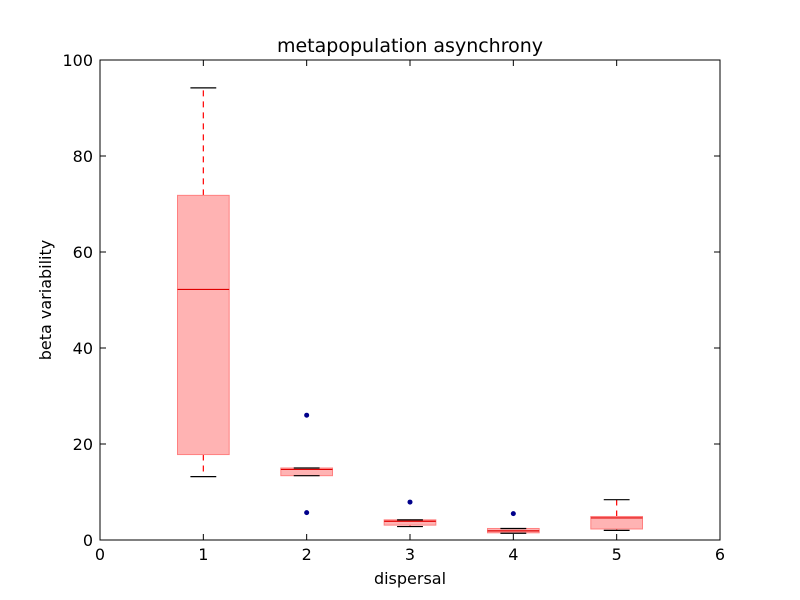 Image resolution: width=800 pixels, height=600 pixels. Describe the element at coordinates (100, 554) in the screenshot. I see `x-tick-label: 0` at that location.